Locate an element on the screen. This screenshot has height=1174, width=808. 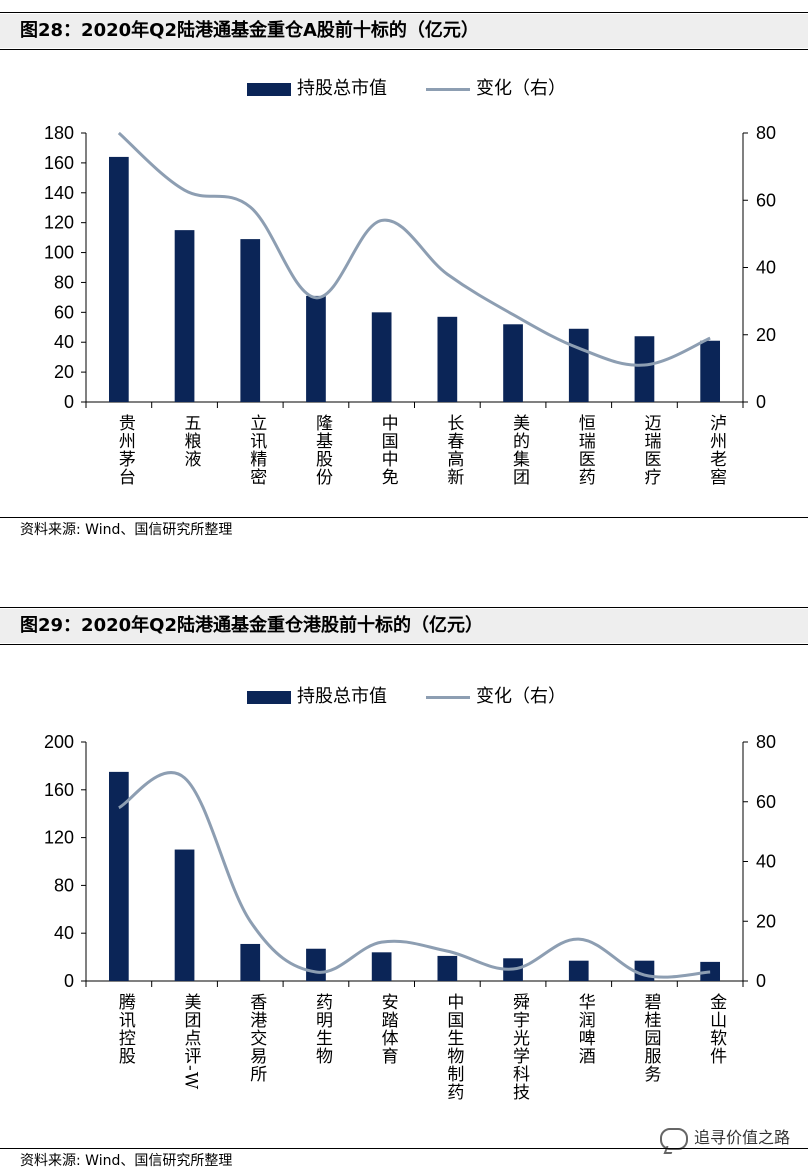
y-tick-label-left: 140 is located at coordinates (59, 193).